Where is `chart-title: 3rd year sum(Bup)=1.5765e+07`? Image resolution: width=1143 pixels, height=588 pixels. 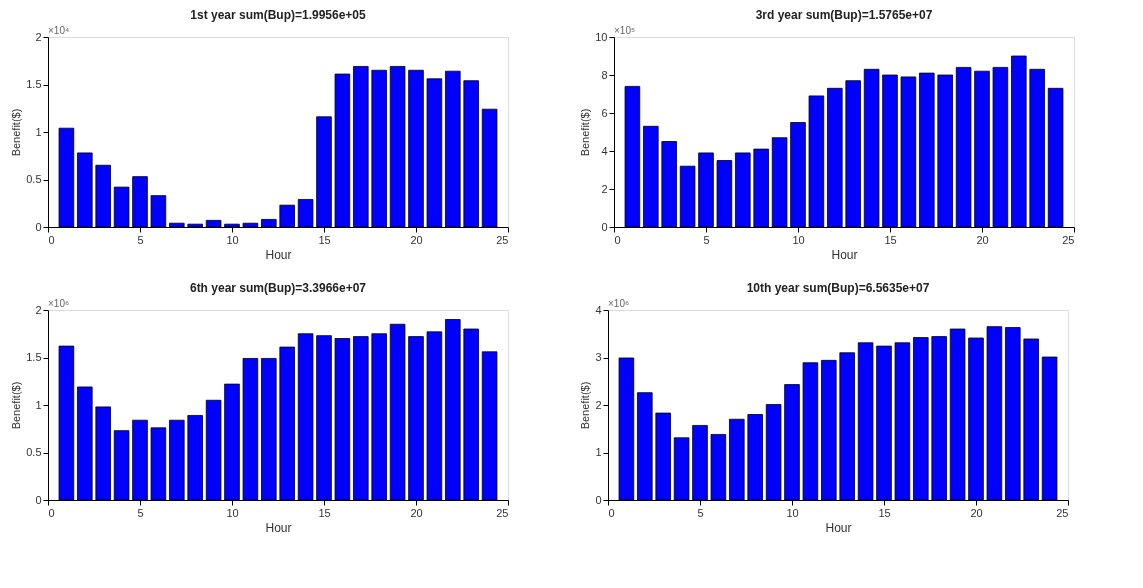 chart-title: 3rd year sum(Bup)=1.5765e+07 is located at coordinates (844, 15).